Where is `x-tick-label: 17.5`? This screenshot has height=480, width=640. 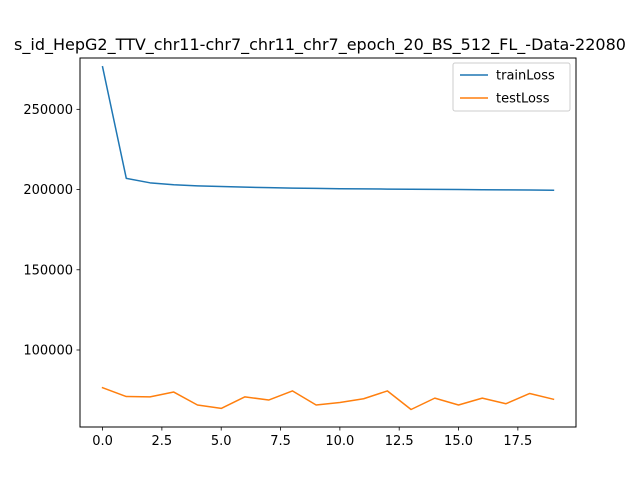 x-tick-label: 17.5 is located at coordinates (517, 441).